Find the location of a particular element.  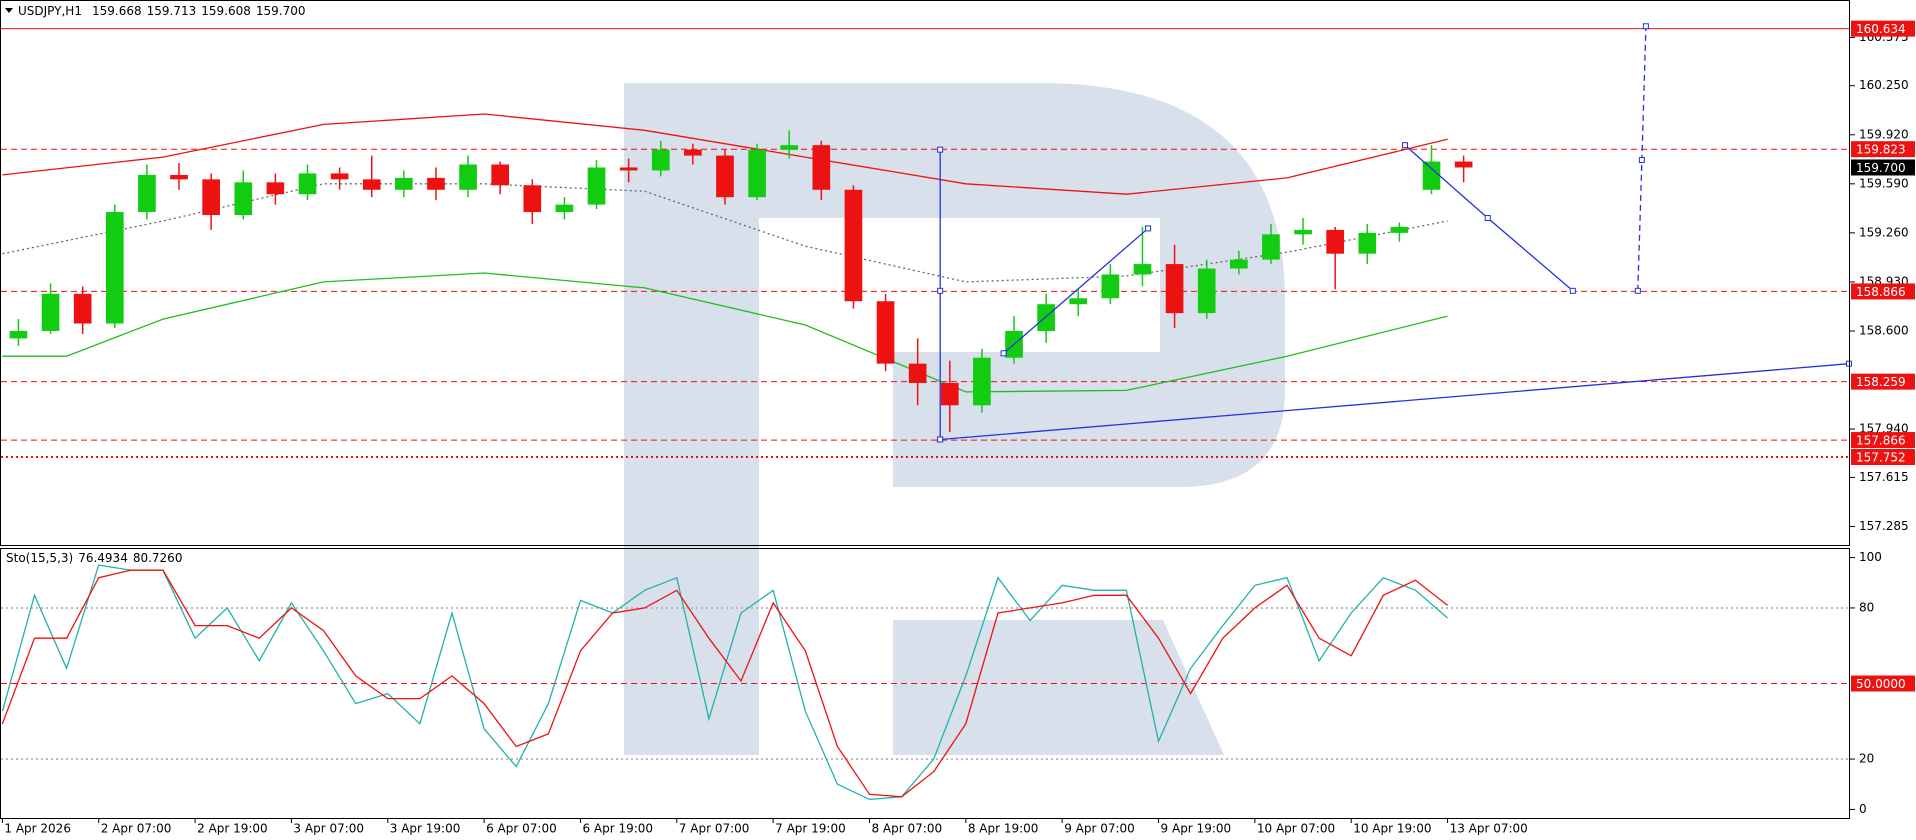

menu-arrow is located at coordinates (9, 10).